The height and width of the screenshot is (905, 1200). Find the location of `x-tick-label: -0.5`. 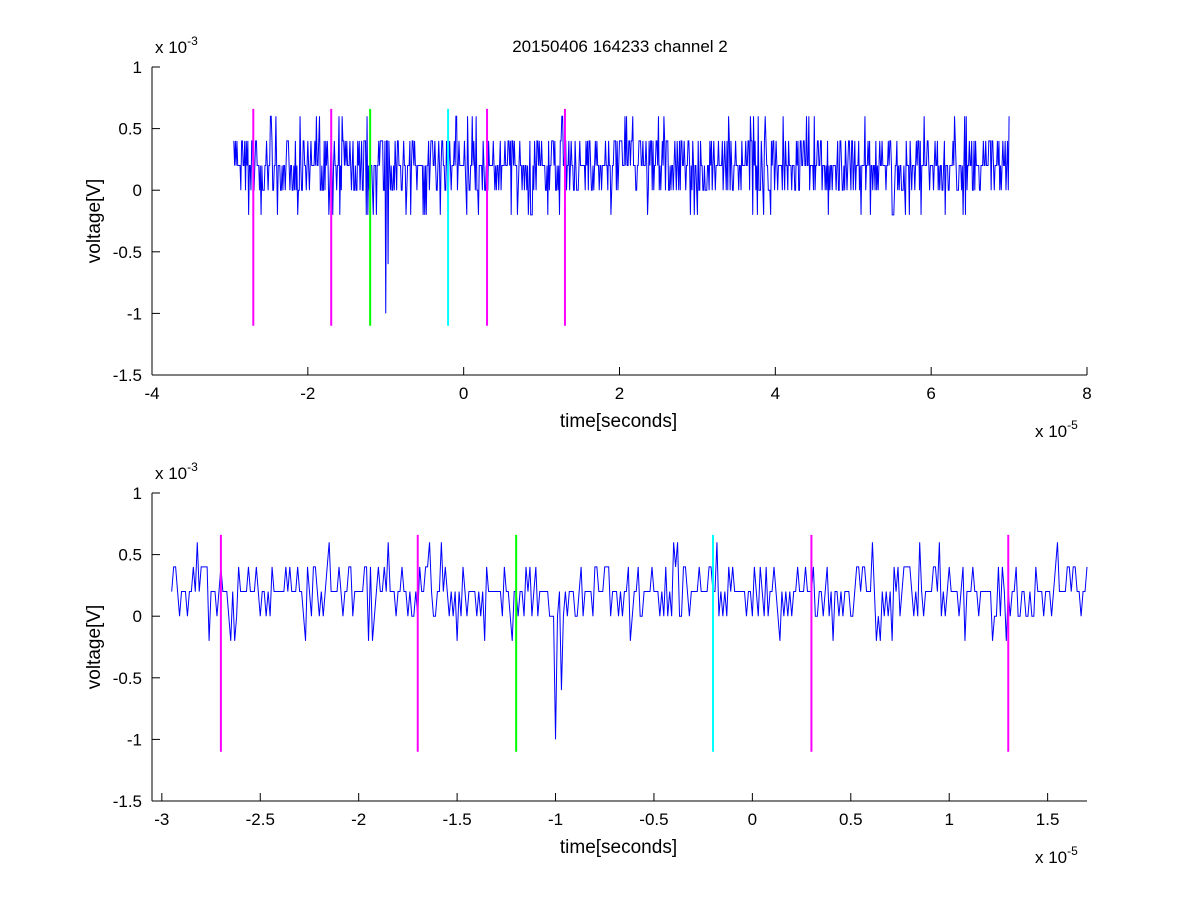

x-tick-label: -0.5 is located at coordinates (653, 819).